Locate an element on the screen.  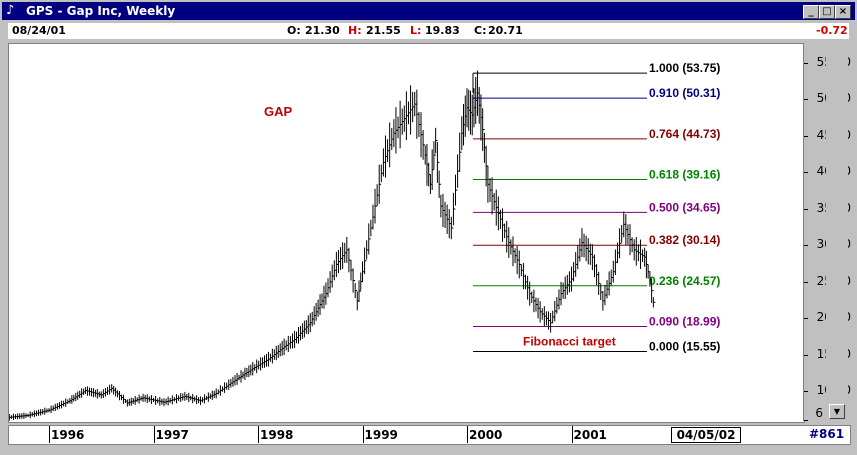
fib-label: 1.000 (53.75) is located at coordinates (684, 68).